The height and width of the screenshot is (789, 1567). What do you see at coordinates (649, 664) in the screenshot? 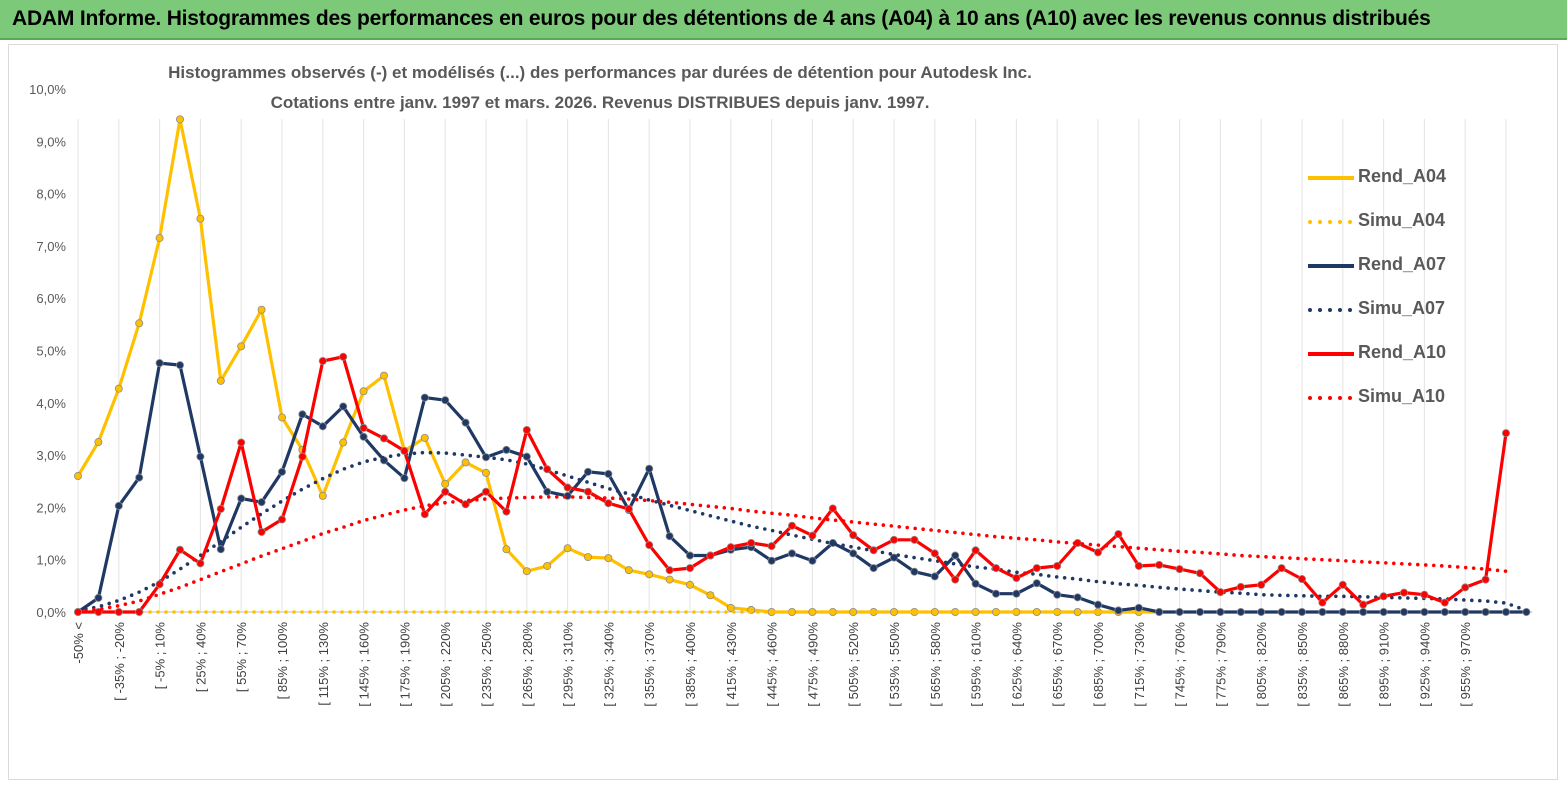
I see `x-tick-label: [ 355% ; 370%` at bounding box center [649, 664].